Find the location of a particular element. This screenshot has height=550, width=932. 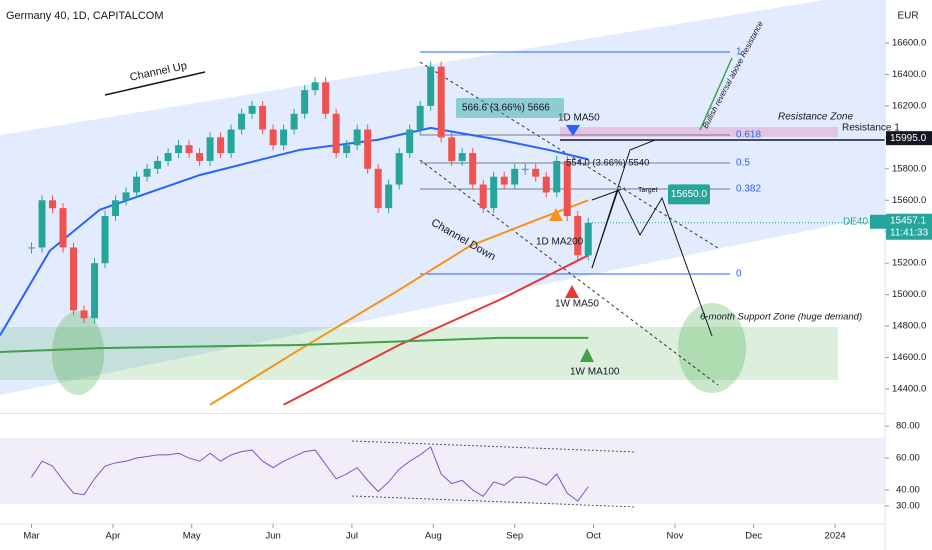

x-tick-label: Jul is located at coordinates (352, 536).